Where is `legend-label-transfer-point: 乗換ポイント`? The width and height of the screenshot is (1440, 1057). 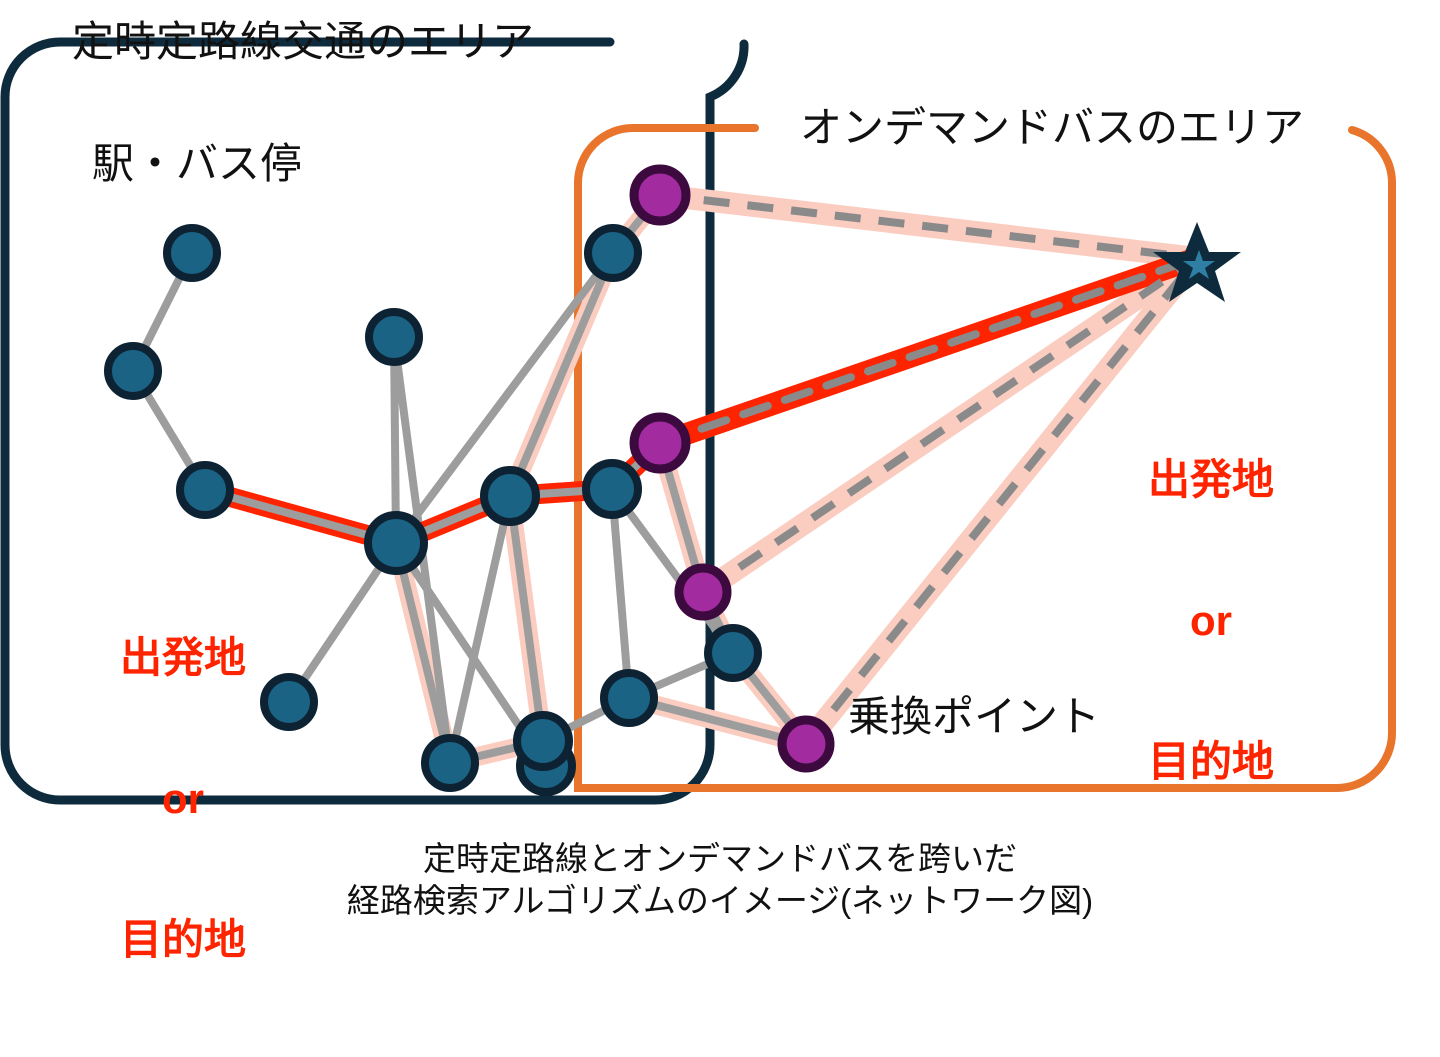
legend-label-transfer-point: 乗換ポイント is located at coordinates (974, 716).